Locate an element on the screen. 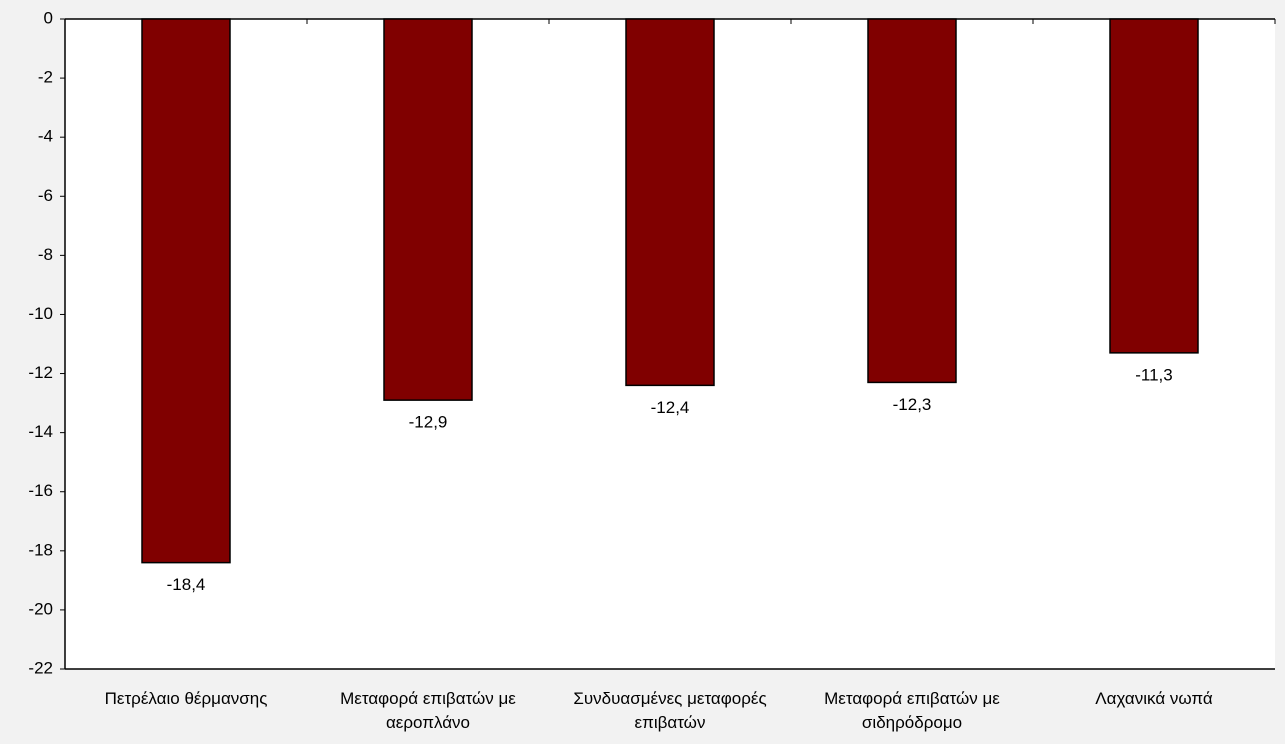 This screenshot has height=744, width=1285. y-tick-label: -22 is located at coordinates (40, 667).